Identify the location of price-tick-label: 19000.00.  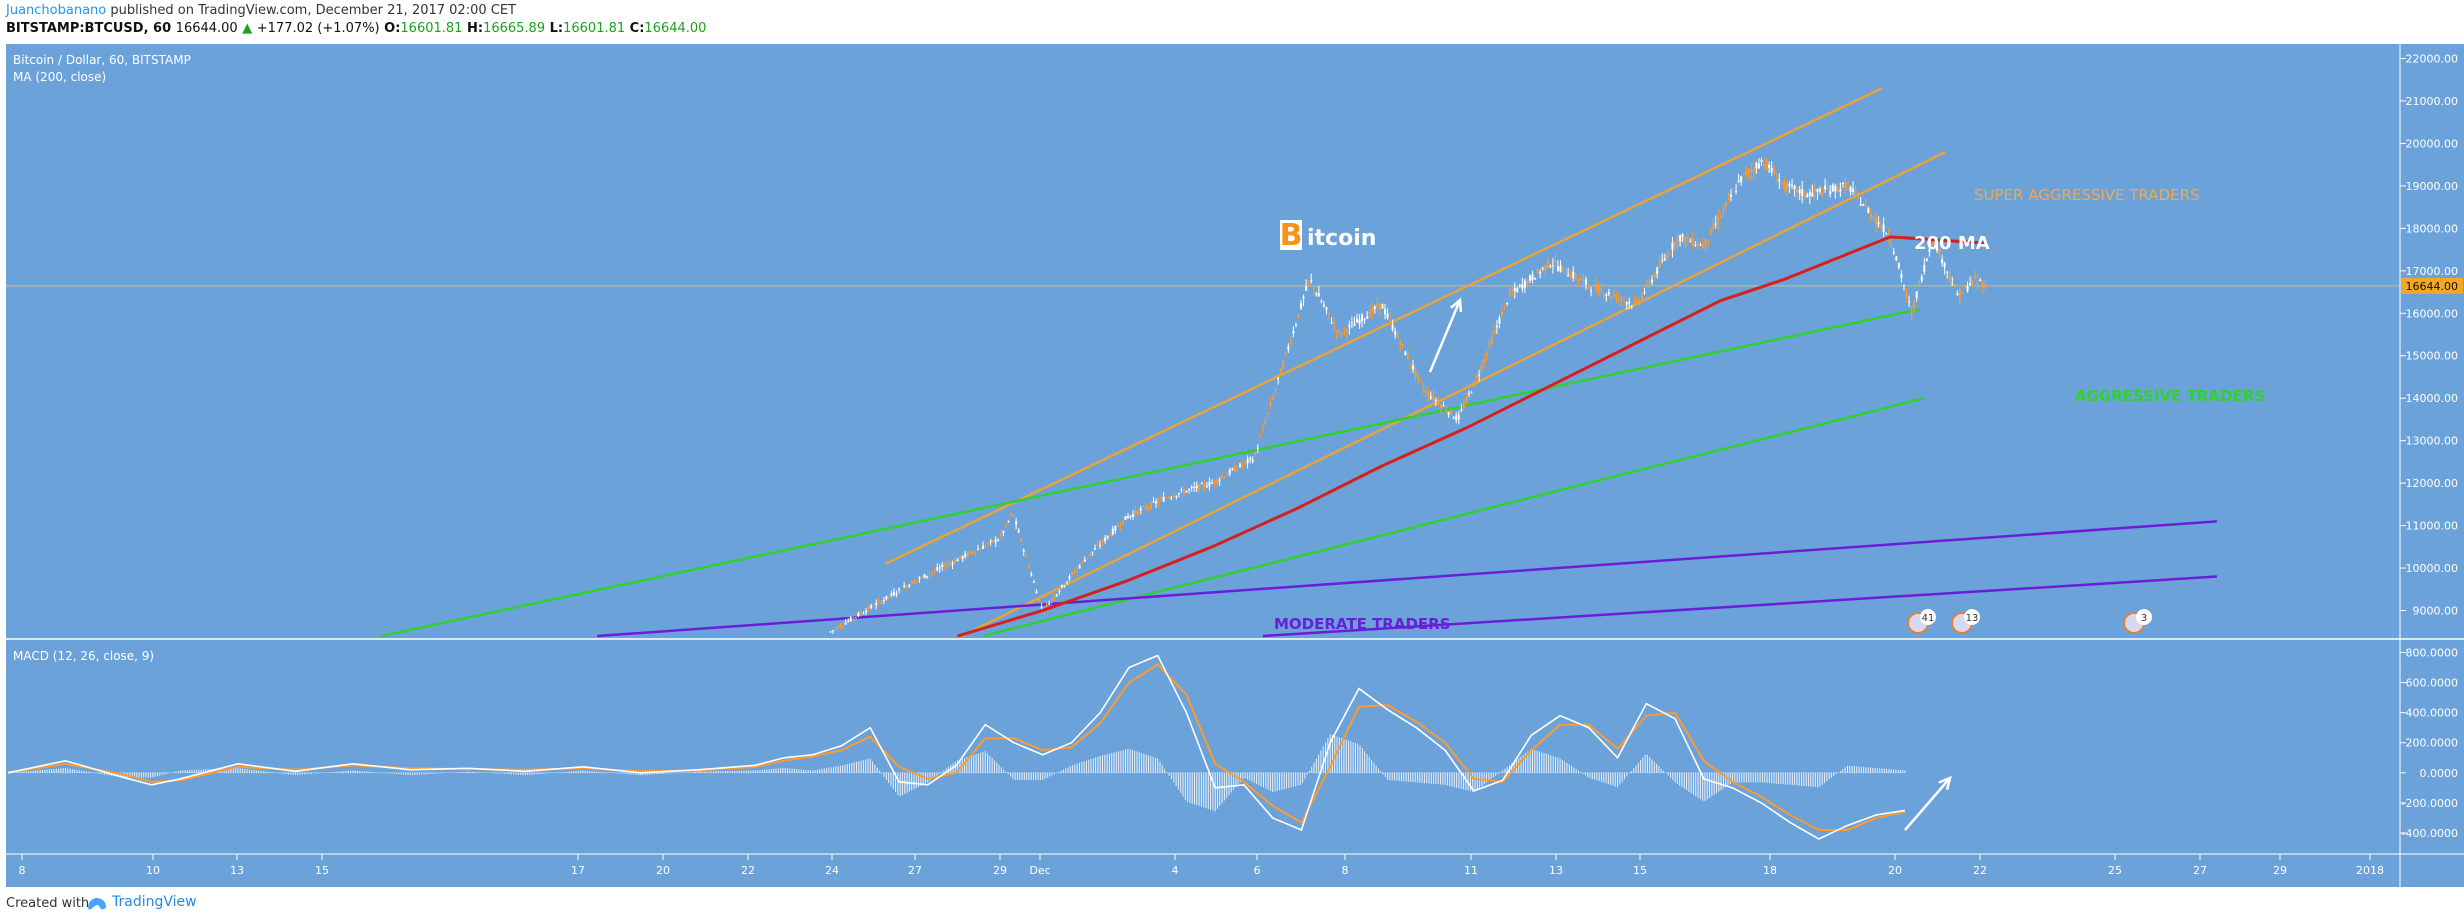
(2432, 186).